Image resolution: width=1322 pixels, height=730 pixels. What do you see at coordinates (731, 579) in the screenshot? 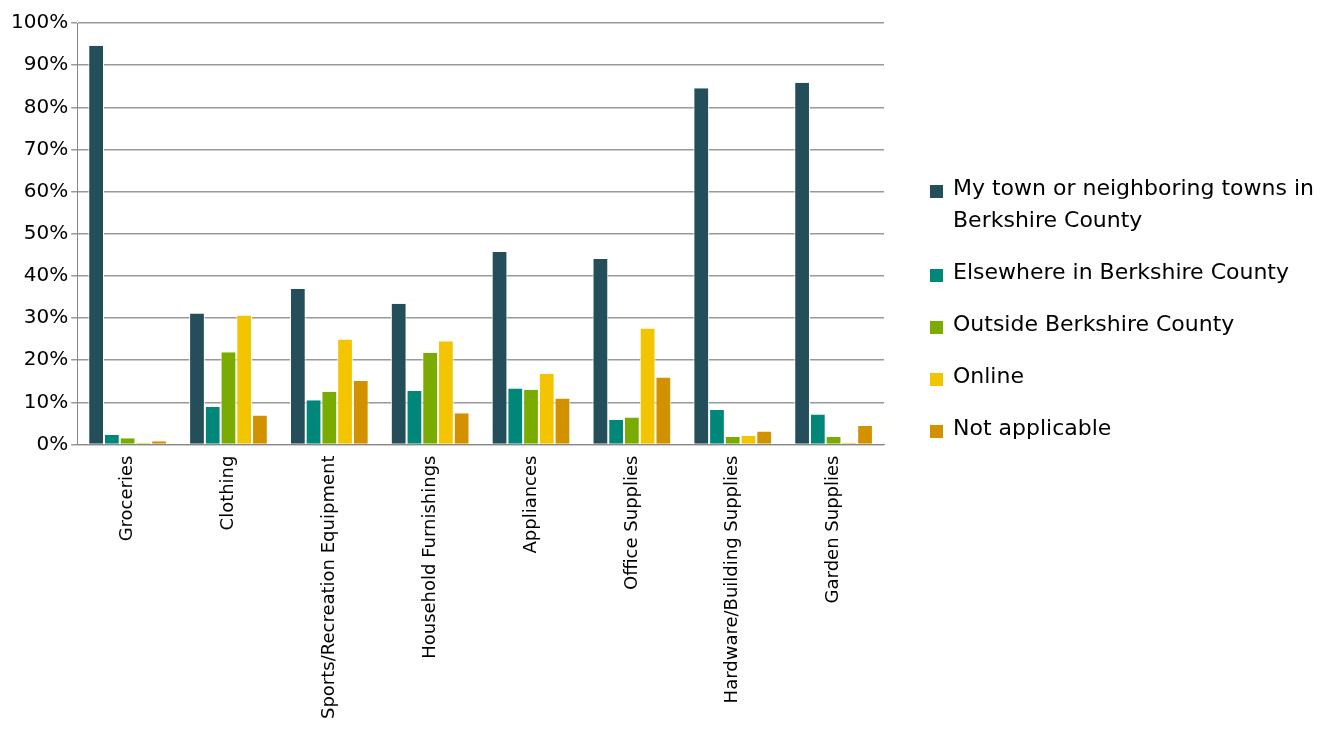
I see `x-tick-label: Hardware/Building Supplies` at bounding box center [731, 579].